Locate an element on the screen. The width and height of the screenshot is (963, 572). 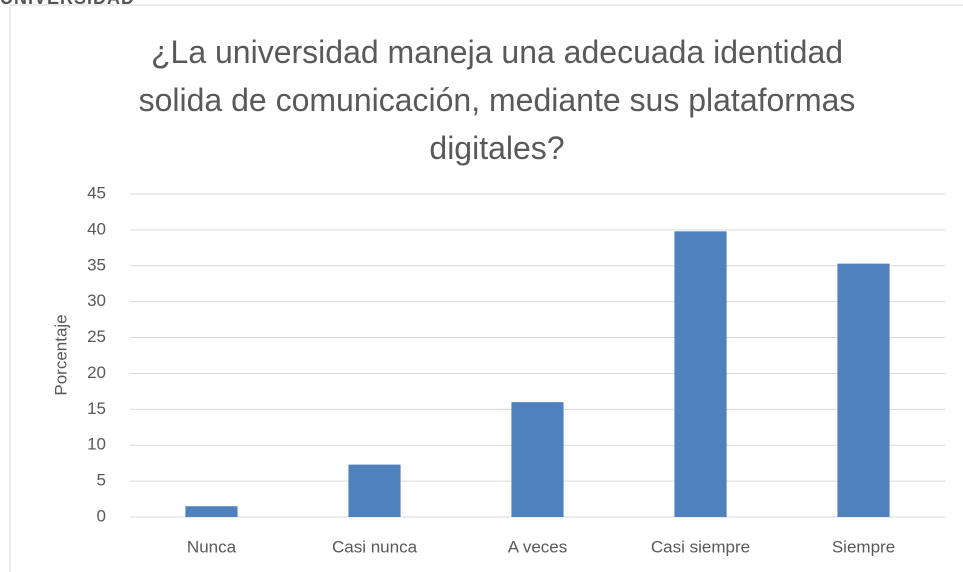
y-tick-label: 45 is located at coordinates (96, 192).